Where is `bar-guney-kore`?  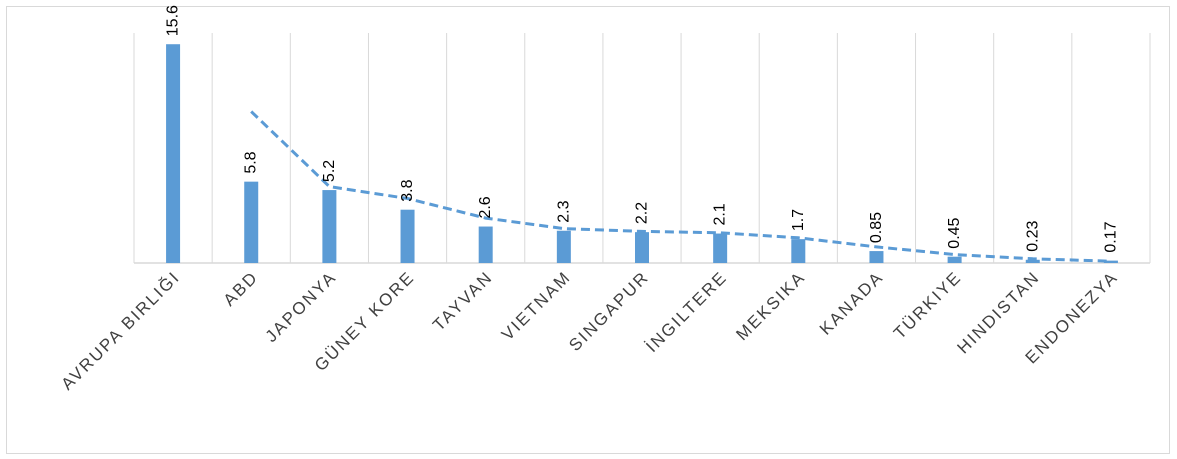 bar-guney-kore is located at coordinates (407, 236).